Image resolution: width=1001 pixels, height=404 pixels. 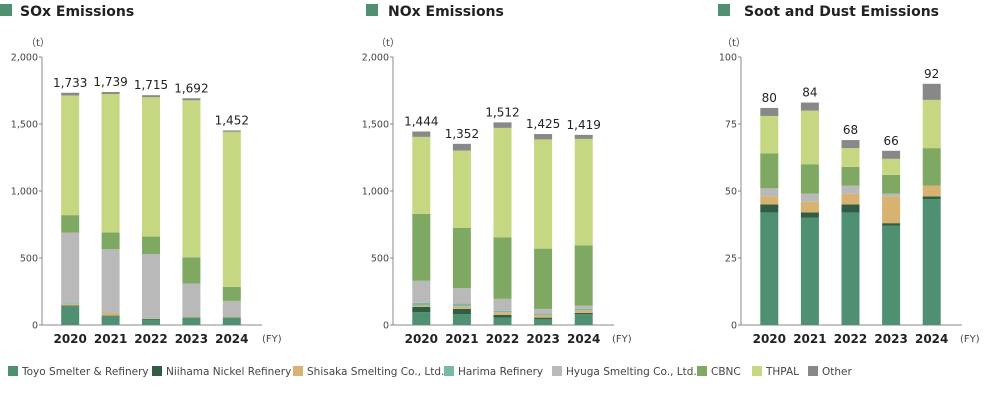 I want to click on bar-total-label: 1,512, so click(x=502, y=112).